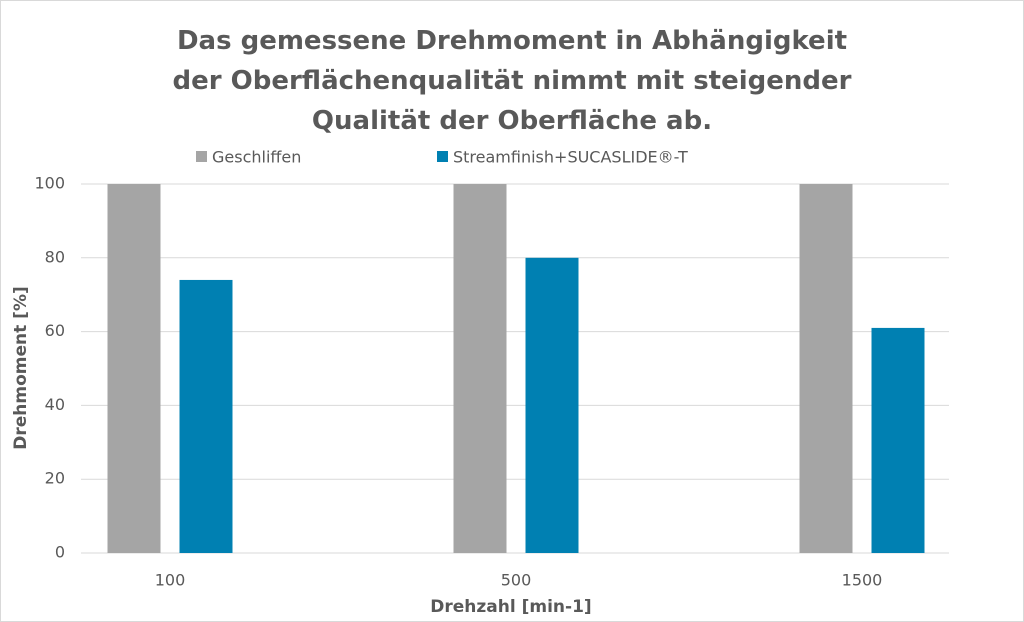 The image size is (1024, 622). I want to click on x-axis-title: Drehzahl [min-1], so click(510, 607).